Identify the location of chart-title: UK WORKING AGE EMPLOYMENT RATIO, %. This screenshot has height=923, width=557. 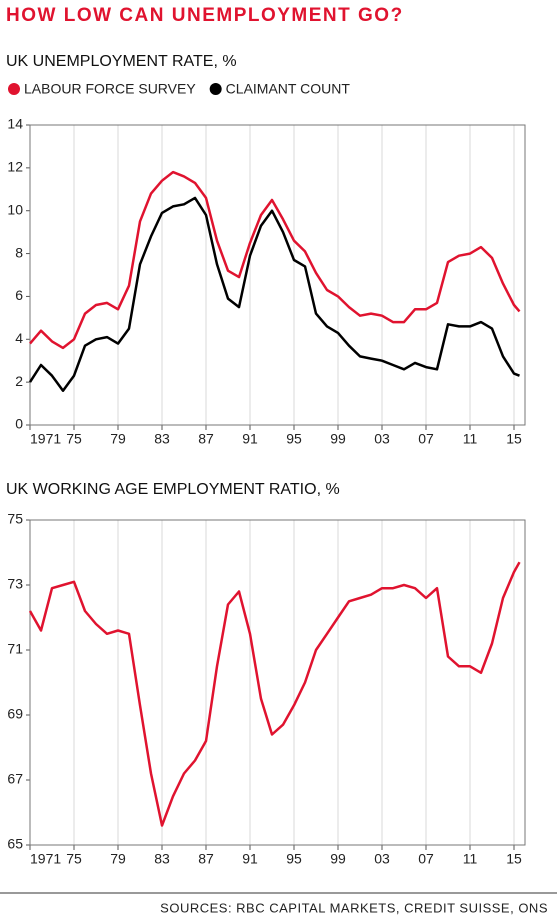
(173, 489).